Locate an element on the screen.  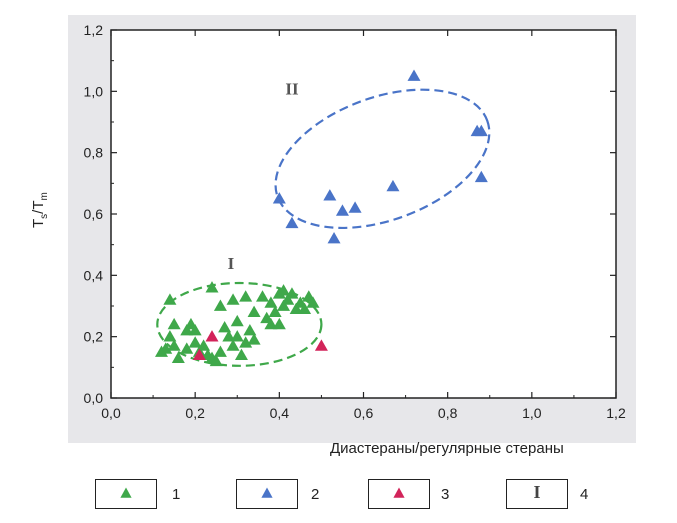
legend-label-4: 4 is located at coordinates (584, 494).